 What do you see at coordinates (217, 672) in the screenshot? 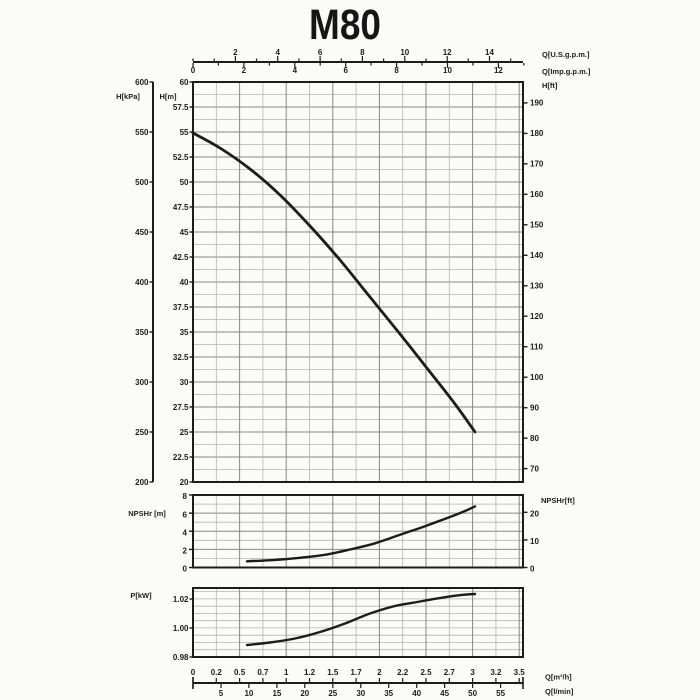
I see `svg-text: 0.2` at bounding box center [217, 672].